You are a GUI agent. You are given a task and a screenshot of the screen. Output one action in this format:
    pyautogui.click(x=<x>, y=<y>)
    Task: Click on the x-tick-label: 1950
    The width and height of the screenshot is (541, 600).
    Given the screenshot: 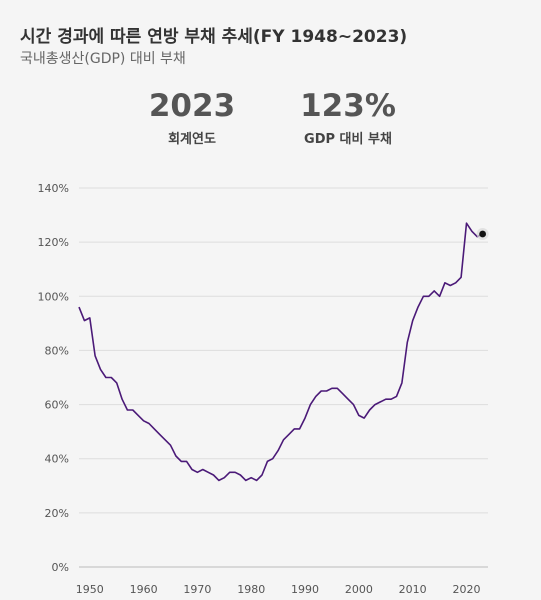 What is the action you would take?
    pyautogui.click(x=90, y=589)
    